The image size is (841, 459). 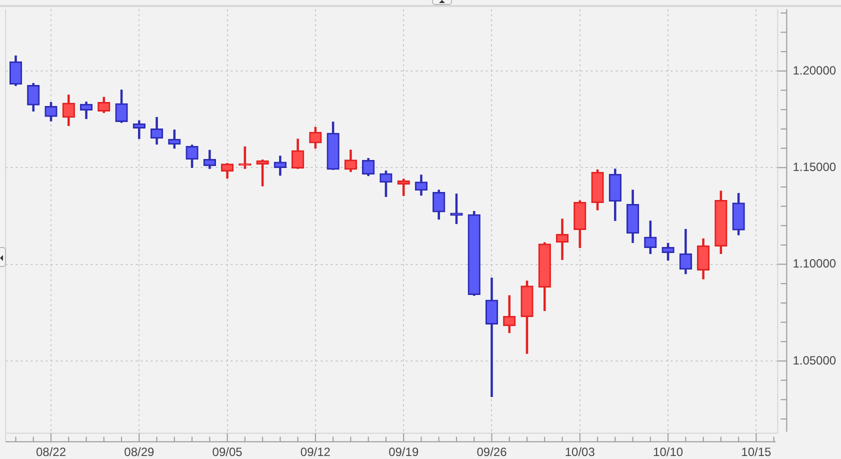 I want to click on x-tick-label: 10/03, so click(x=580, y=452).